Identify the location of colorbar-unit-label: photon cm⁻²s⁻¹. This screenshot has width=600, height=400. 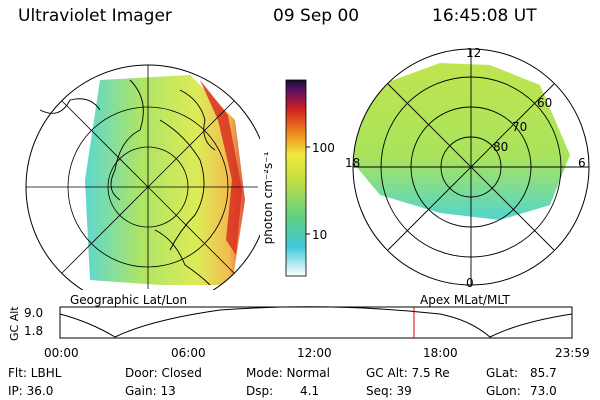
(269, 197).